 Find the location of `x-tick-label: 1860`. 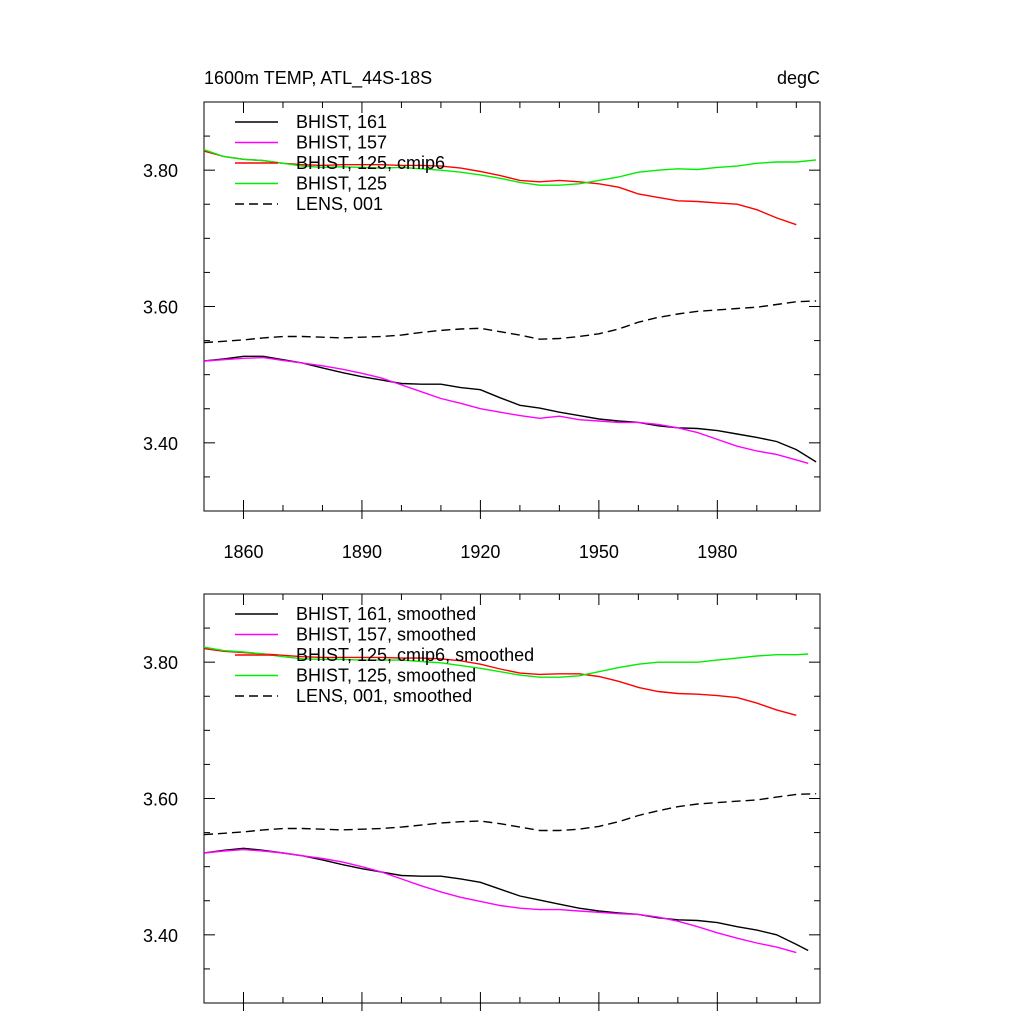

x-tick-label: 1860 is located at coordinates (243, 552).